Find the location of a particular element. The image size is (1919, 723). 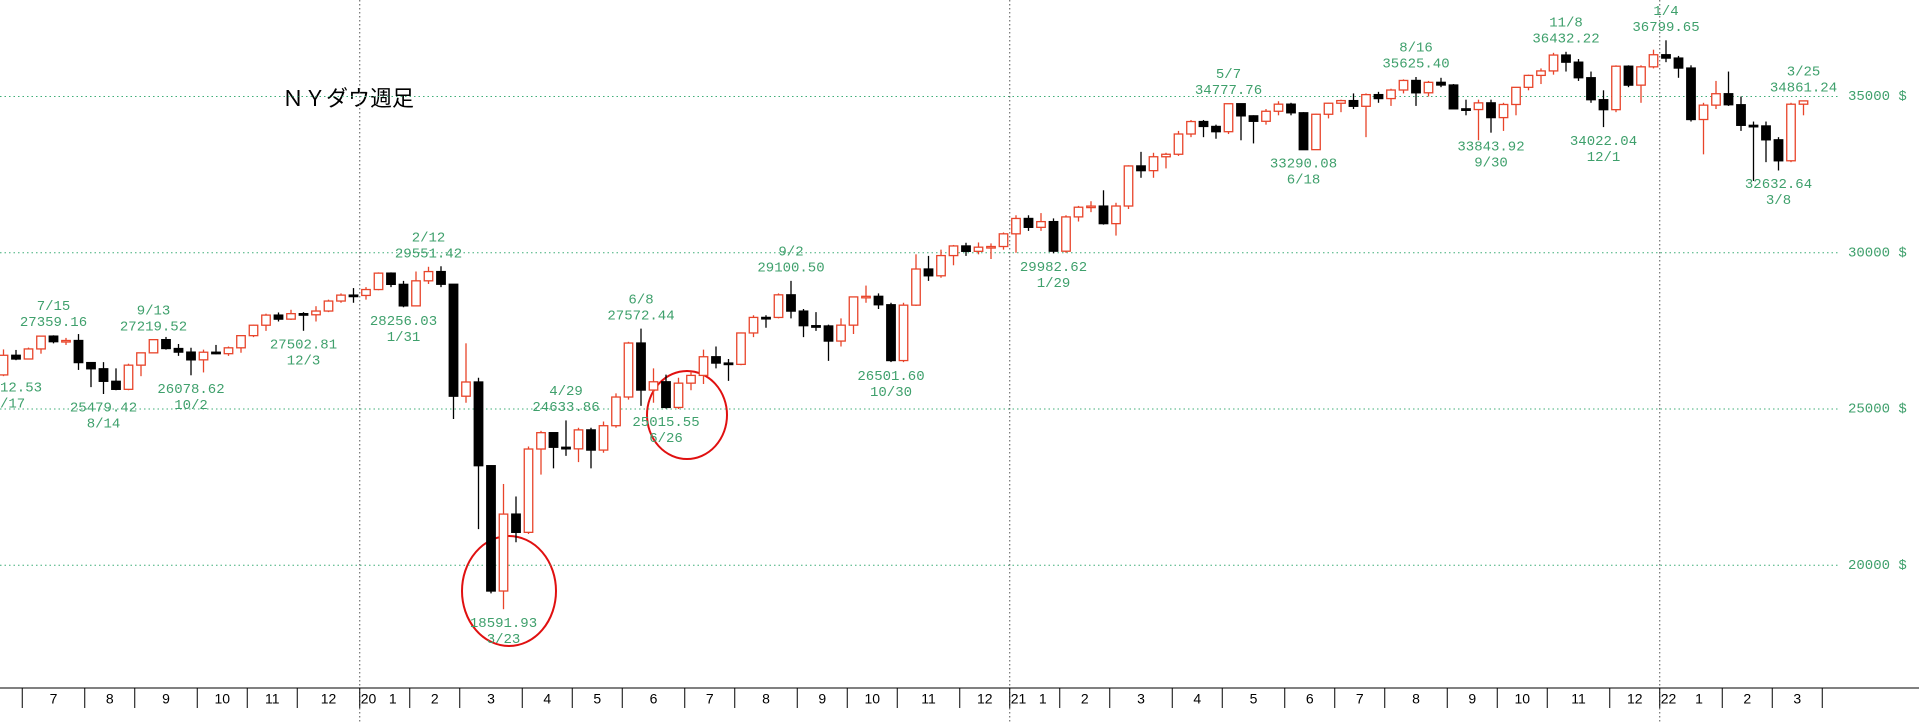

x-tick-label: 8 is located at coordinates (110, 699).